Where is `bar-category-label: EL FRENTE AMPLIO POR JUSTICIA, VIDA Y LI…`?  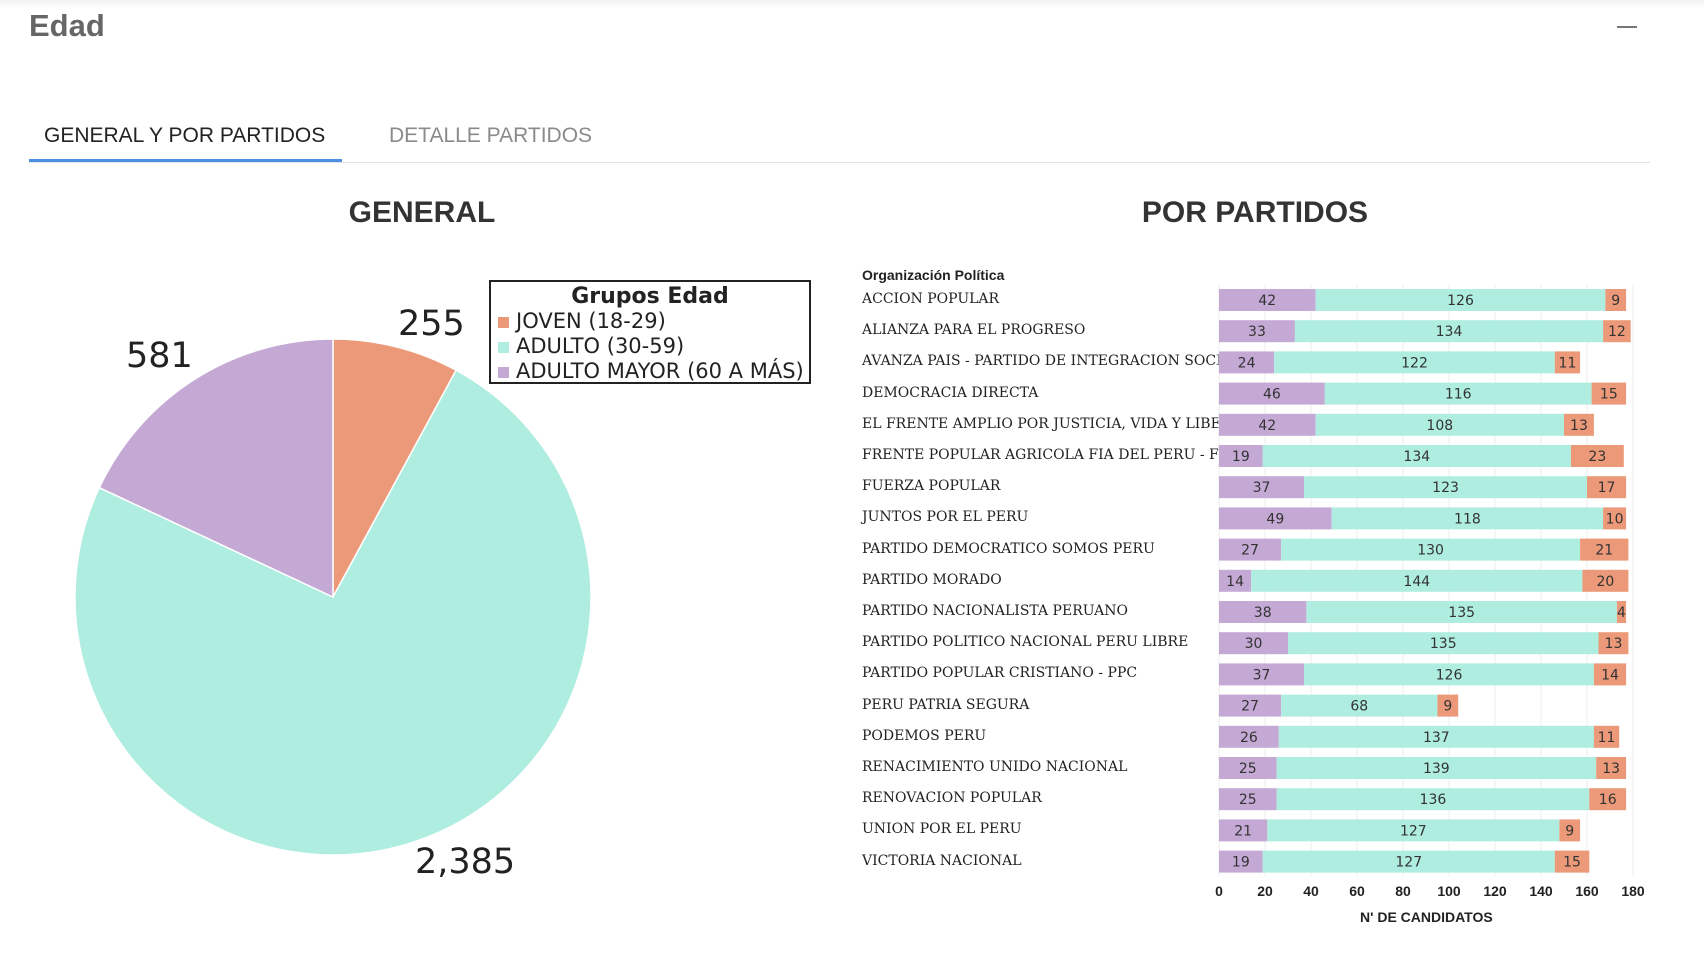 bar-category-label: EL FRENTE AMPLIO POR JUSTICIA, VIDA Y LI… is located at coordinates (1061, 423).